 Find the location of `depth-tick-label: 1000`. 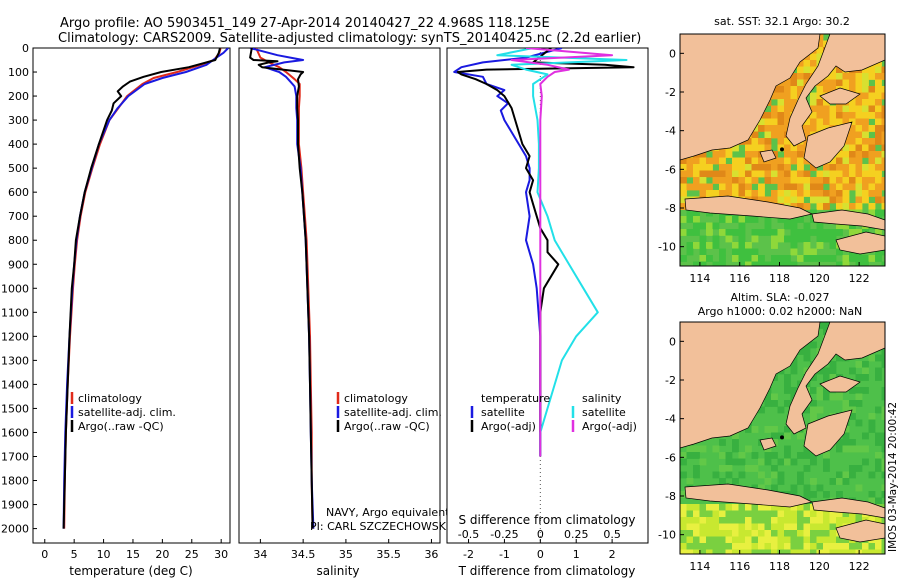

depth-tick-label: 1000 is located at coordinates (15, 288).